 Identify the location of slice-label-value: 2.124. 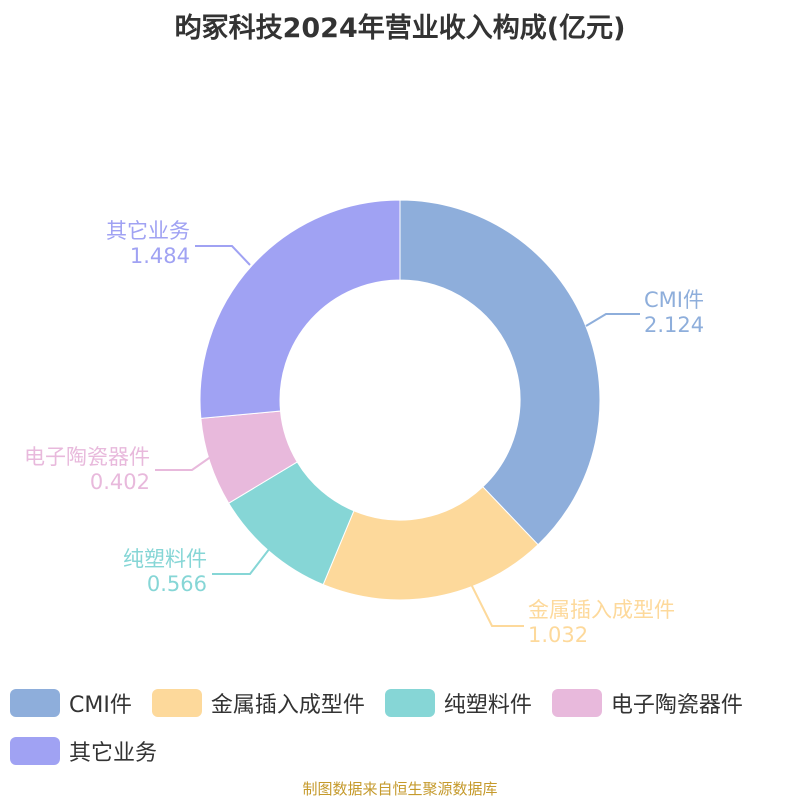
(674, 325).